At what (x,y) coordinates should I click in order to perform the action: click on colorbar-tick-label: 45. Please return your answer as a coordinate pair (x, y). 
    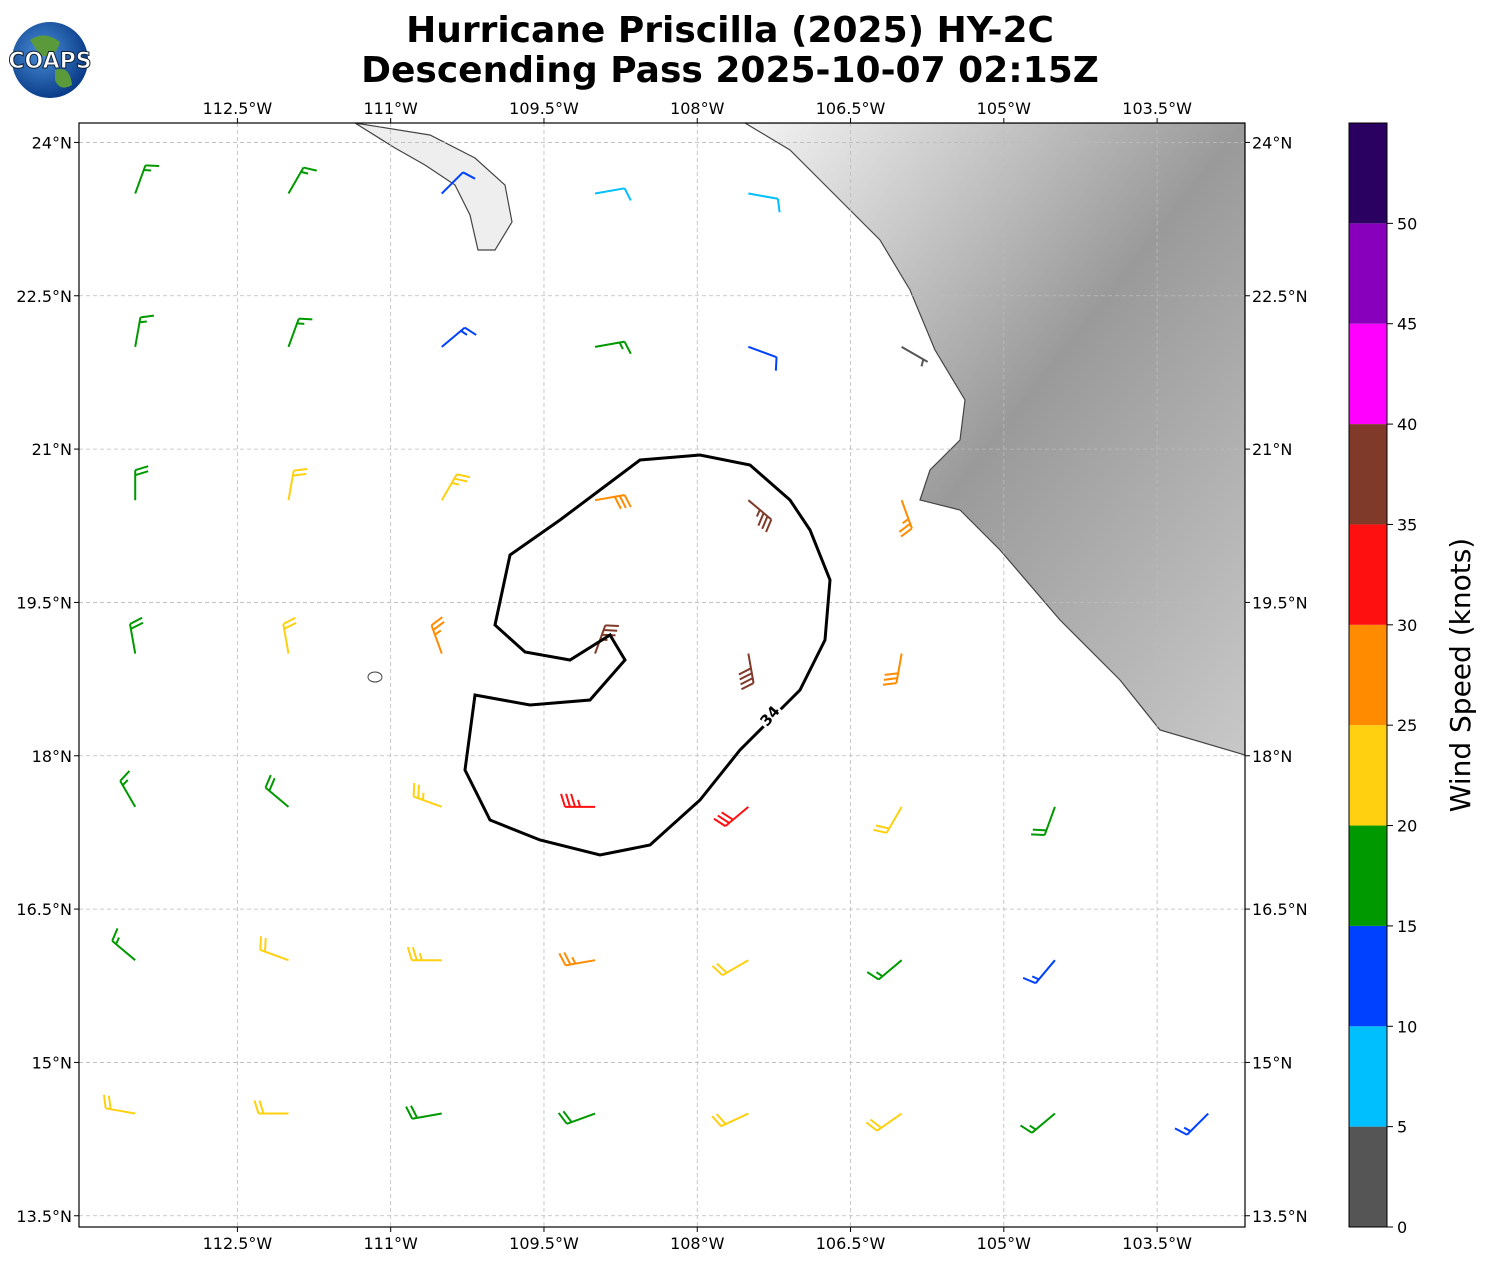
    Looking at the image, I should click on (1407, 324).